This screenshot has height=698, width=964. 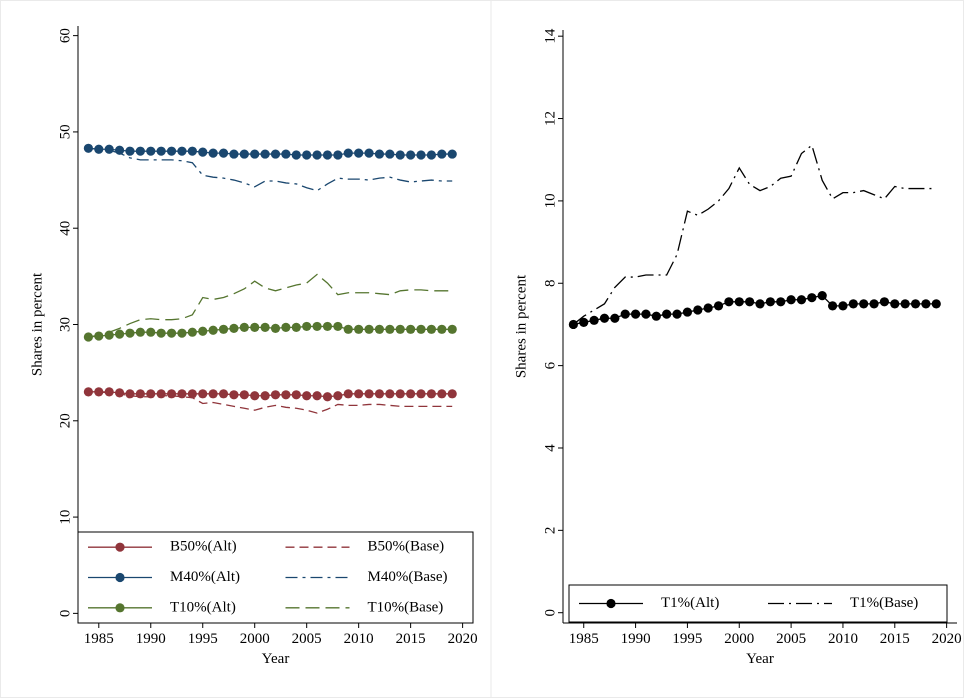 What do you see at coordinates (550, 284) in the screenshot?
I see `y-tick-label: 8` at bounding box center [550, 284].